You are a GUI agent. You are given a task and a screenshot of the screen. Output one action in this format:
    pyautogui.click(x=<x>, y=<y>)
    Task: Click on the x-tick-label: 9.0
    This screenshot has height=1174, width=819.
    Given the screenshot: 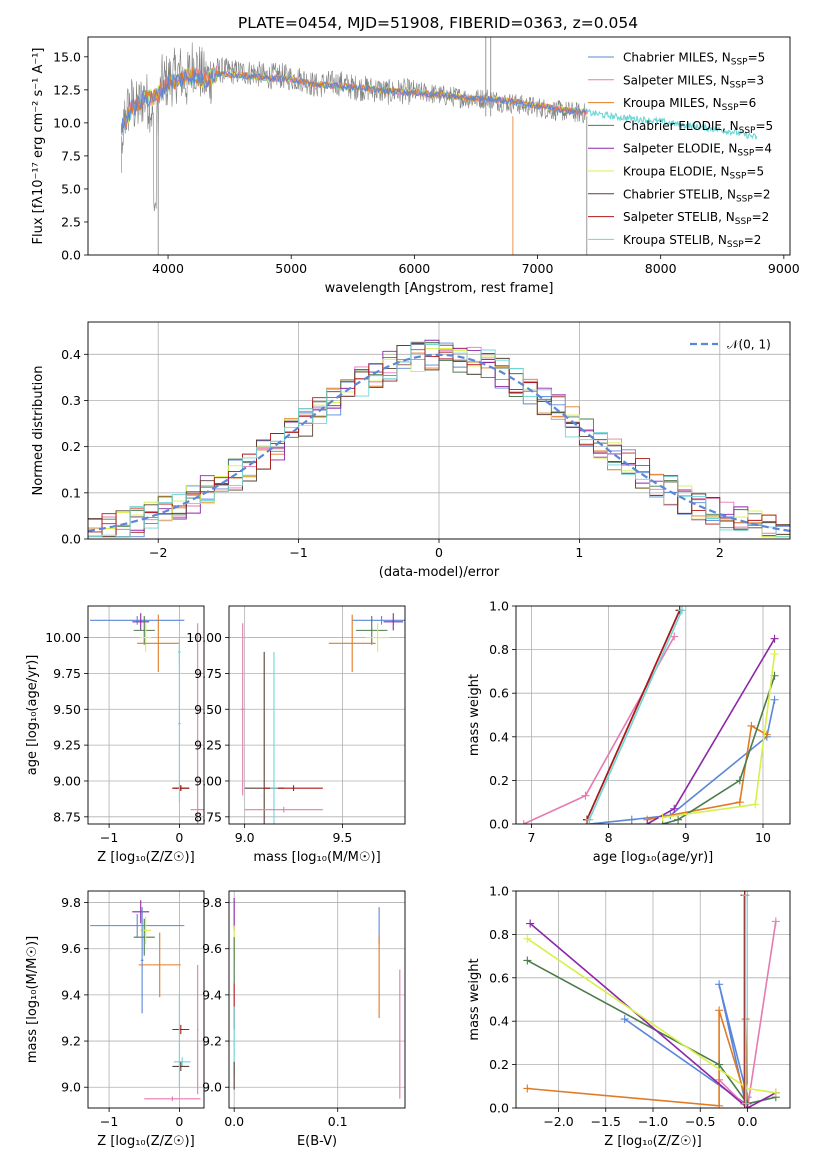 What is the action you would take?
    pyautogui.click(x=245, y=837)
    